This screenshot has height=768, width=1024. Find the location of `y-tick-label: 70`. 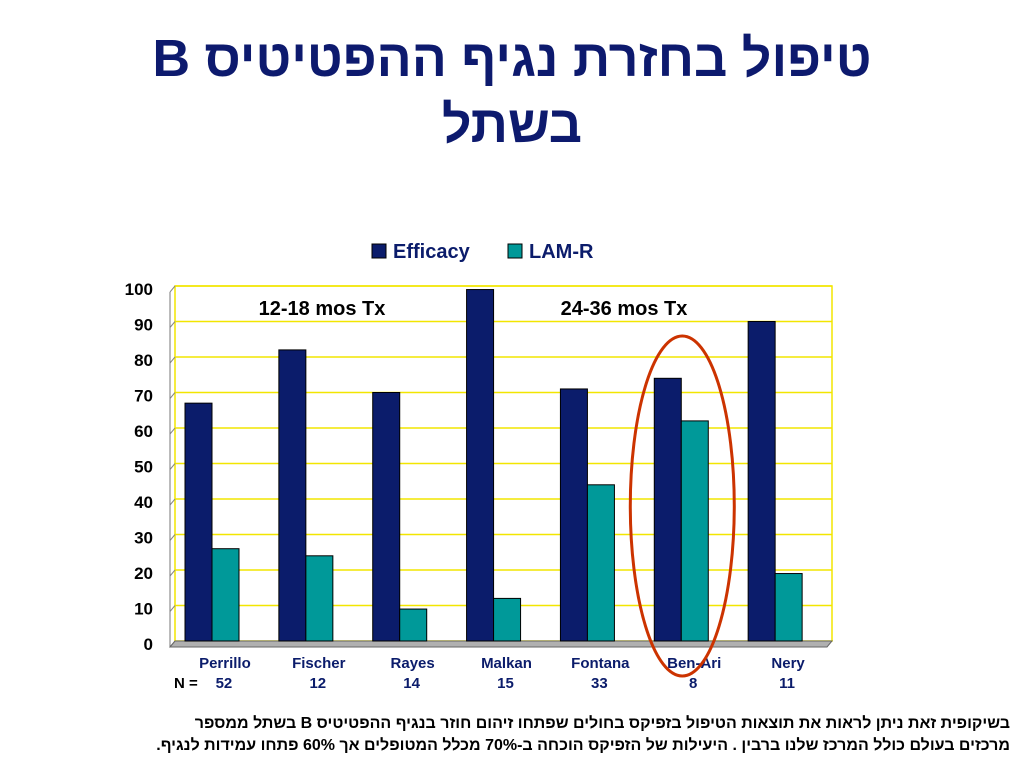

y-tick-label: 70 is located at coordinates (143, 396).